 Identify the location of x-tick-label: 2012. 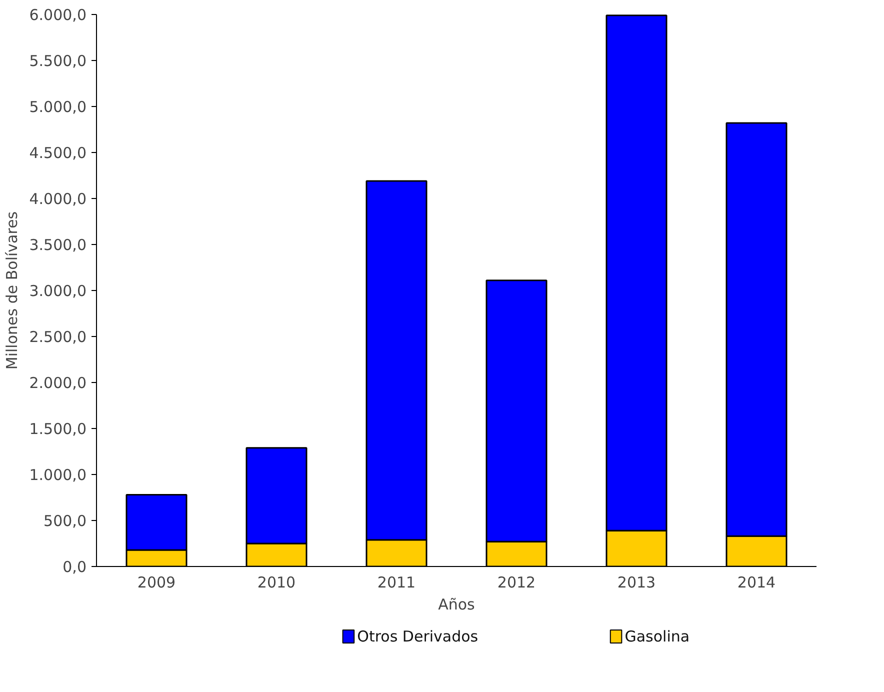
(516, 583).